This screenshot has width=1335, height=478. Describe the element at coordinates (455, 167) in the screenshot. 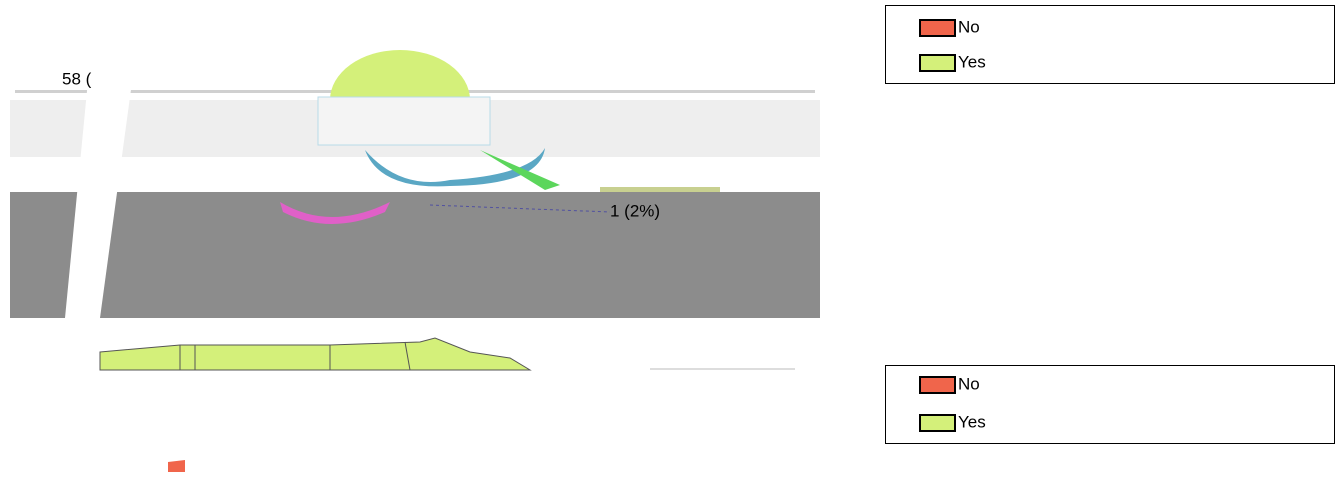

I see `glitch-arc` at that location.